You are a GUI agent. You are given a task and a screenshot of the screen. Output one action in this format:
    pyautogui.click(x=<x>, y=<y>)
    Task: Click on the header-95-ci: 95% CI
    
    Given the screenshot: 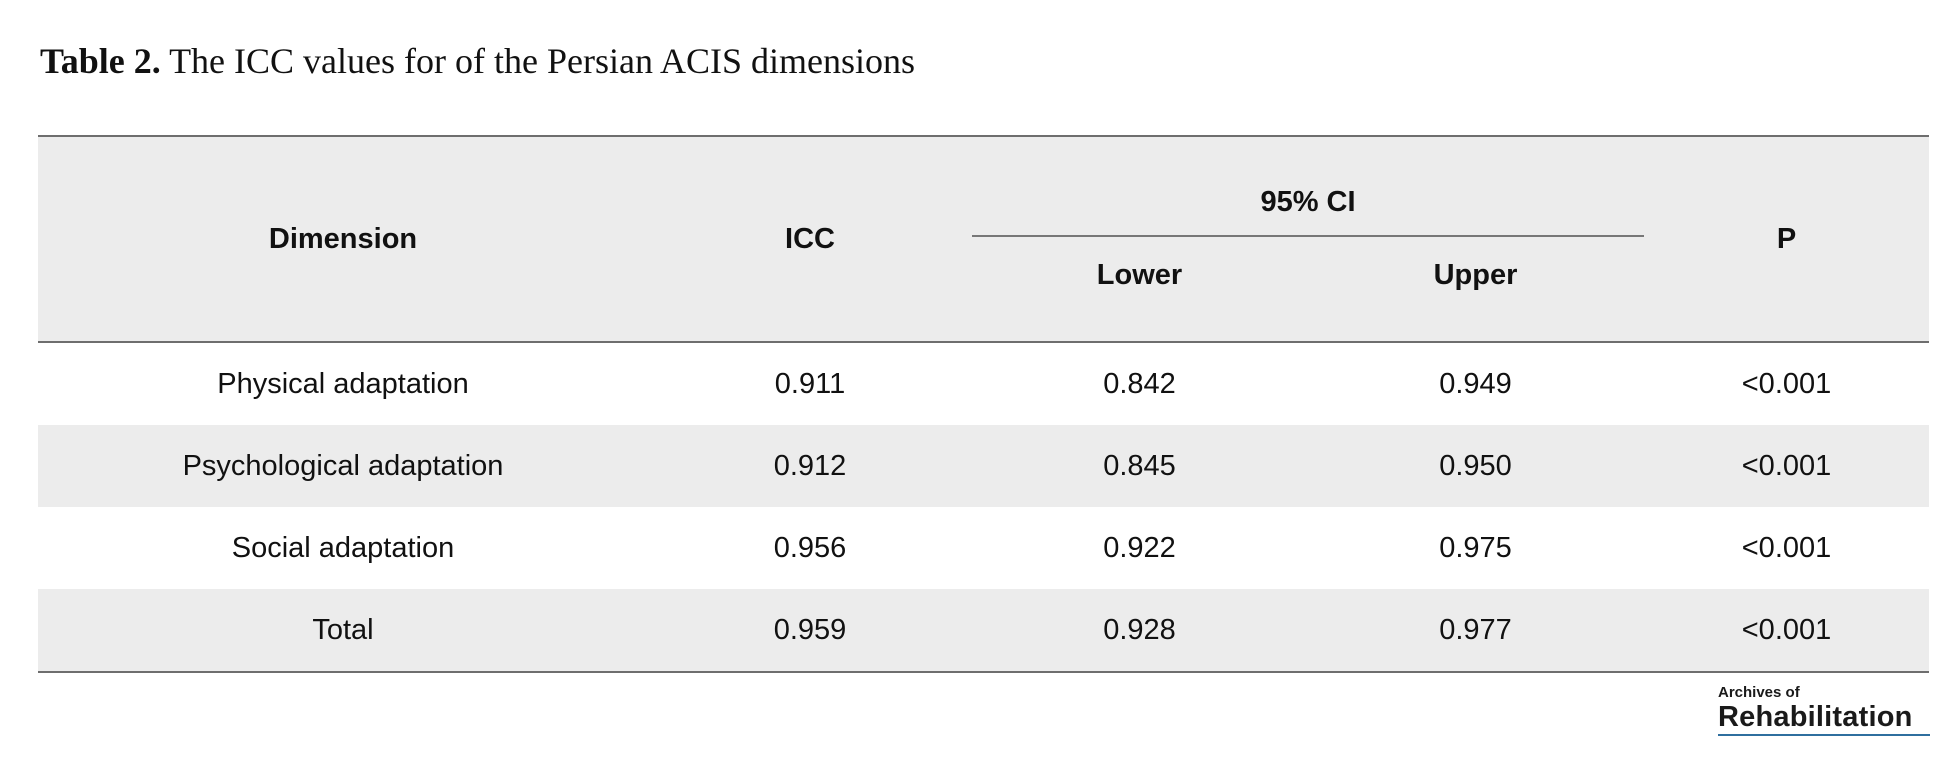 What is the action you would take?
    pyautogui.click(x=1308, y=186)
    